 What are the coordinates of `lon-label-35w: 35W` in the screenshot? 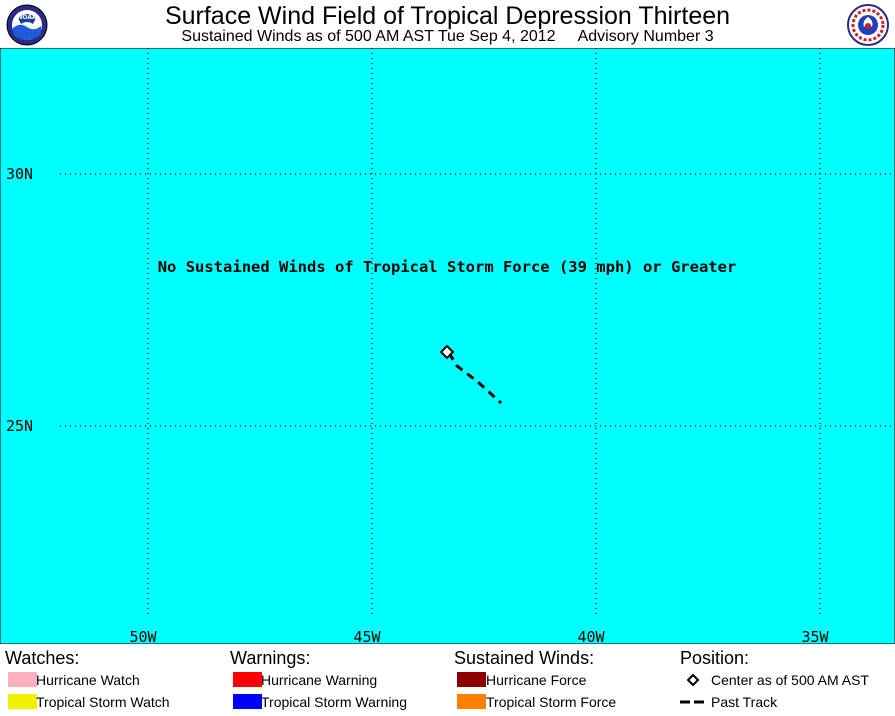 It's located at (815, 636).